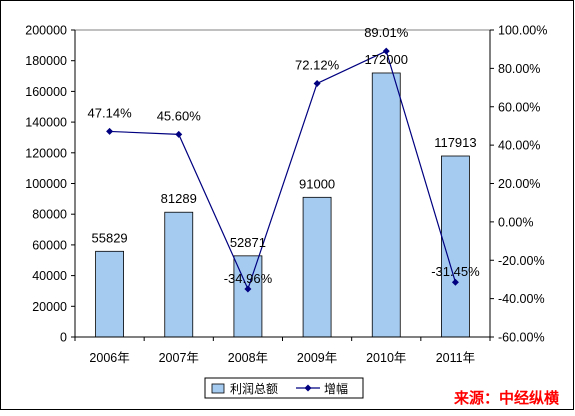 This screenshot has width=575, height=416. What do you see at coordinates (179, 198) in the screenshot?
I see `bar-value-label: 81289` at bounding box center [179, 198].